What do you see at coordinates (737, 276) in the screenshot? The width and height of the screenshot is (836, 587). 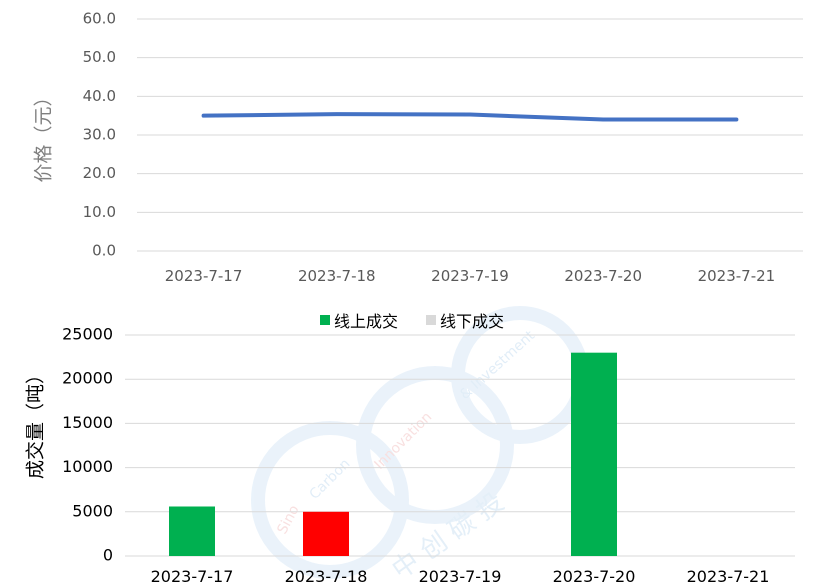 I see `top-x-tick-label: 2023-7-21` at bounding box center [737, 276].